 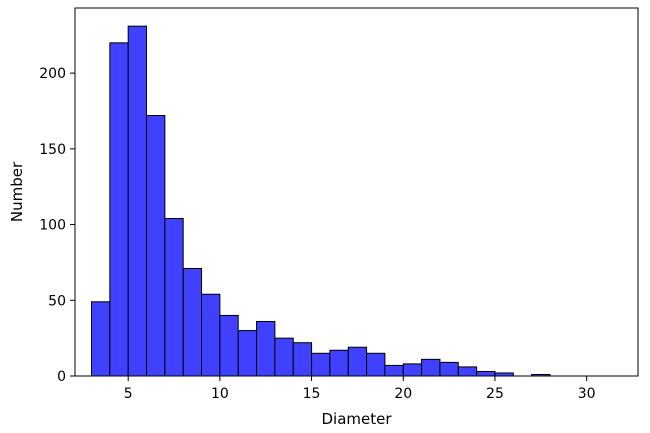 I want to click on y-tick-label: 0, so click(x=61, y=377).